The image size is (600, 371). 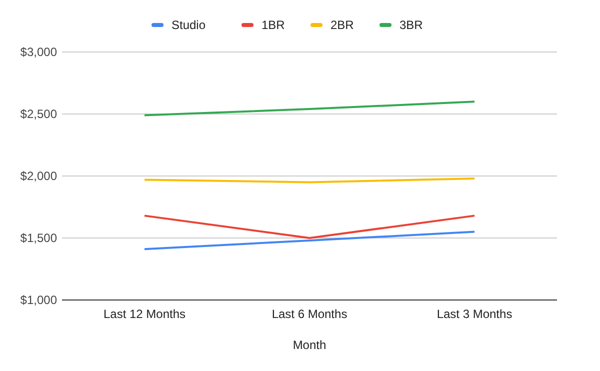 What do you see at coordinates (309, 345) in the screenshot?
I see `x-axis-title: Month` at bounding box center [309, 345].